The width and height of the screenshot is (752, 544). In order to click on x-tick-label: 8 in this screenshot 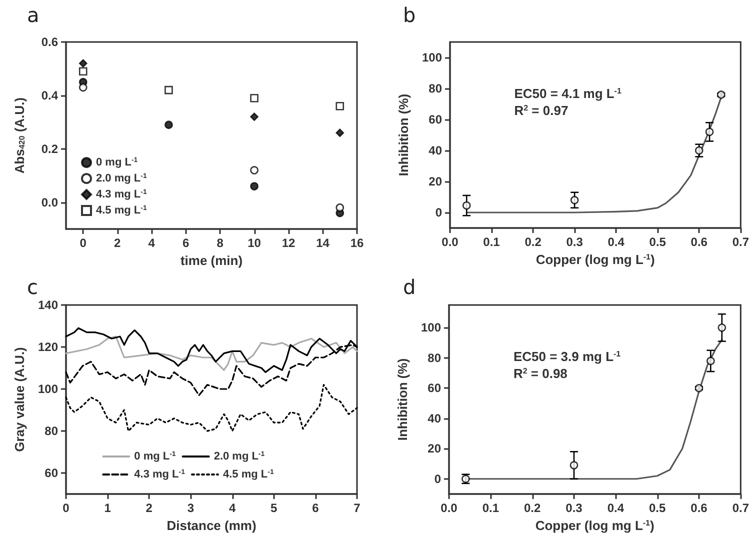, I will do `click(220, 243)`.